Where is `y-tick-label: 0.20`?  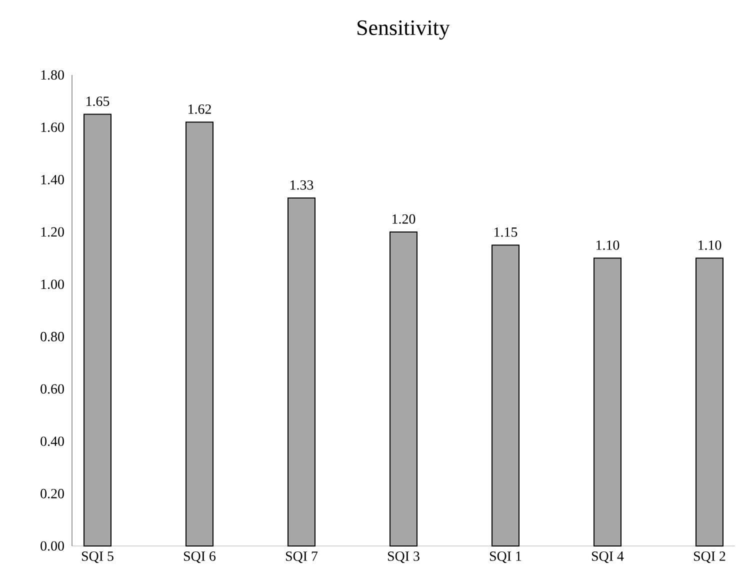
y-tick-label: 0.20 is located at coordinates (52, 493).